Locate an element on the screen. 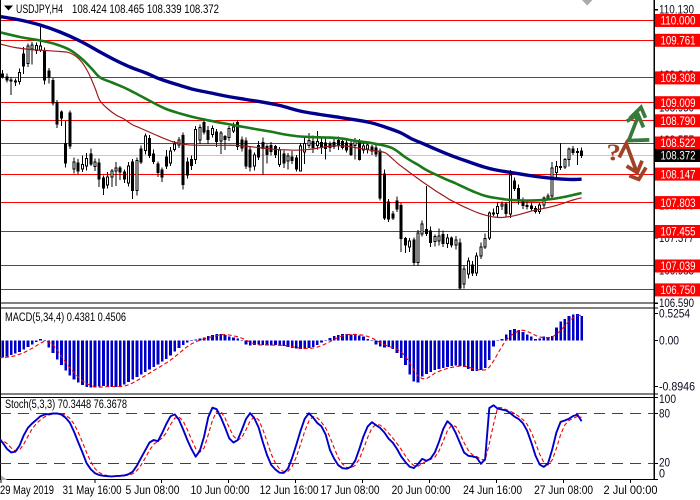  svg-text: 31 May 16:00 is located at coordinates (92, 491).